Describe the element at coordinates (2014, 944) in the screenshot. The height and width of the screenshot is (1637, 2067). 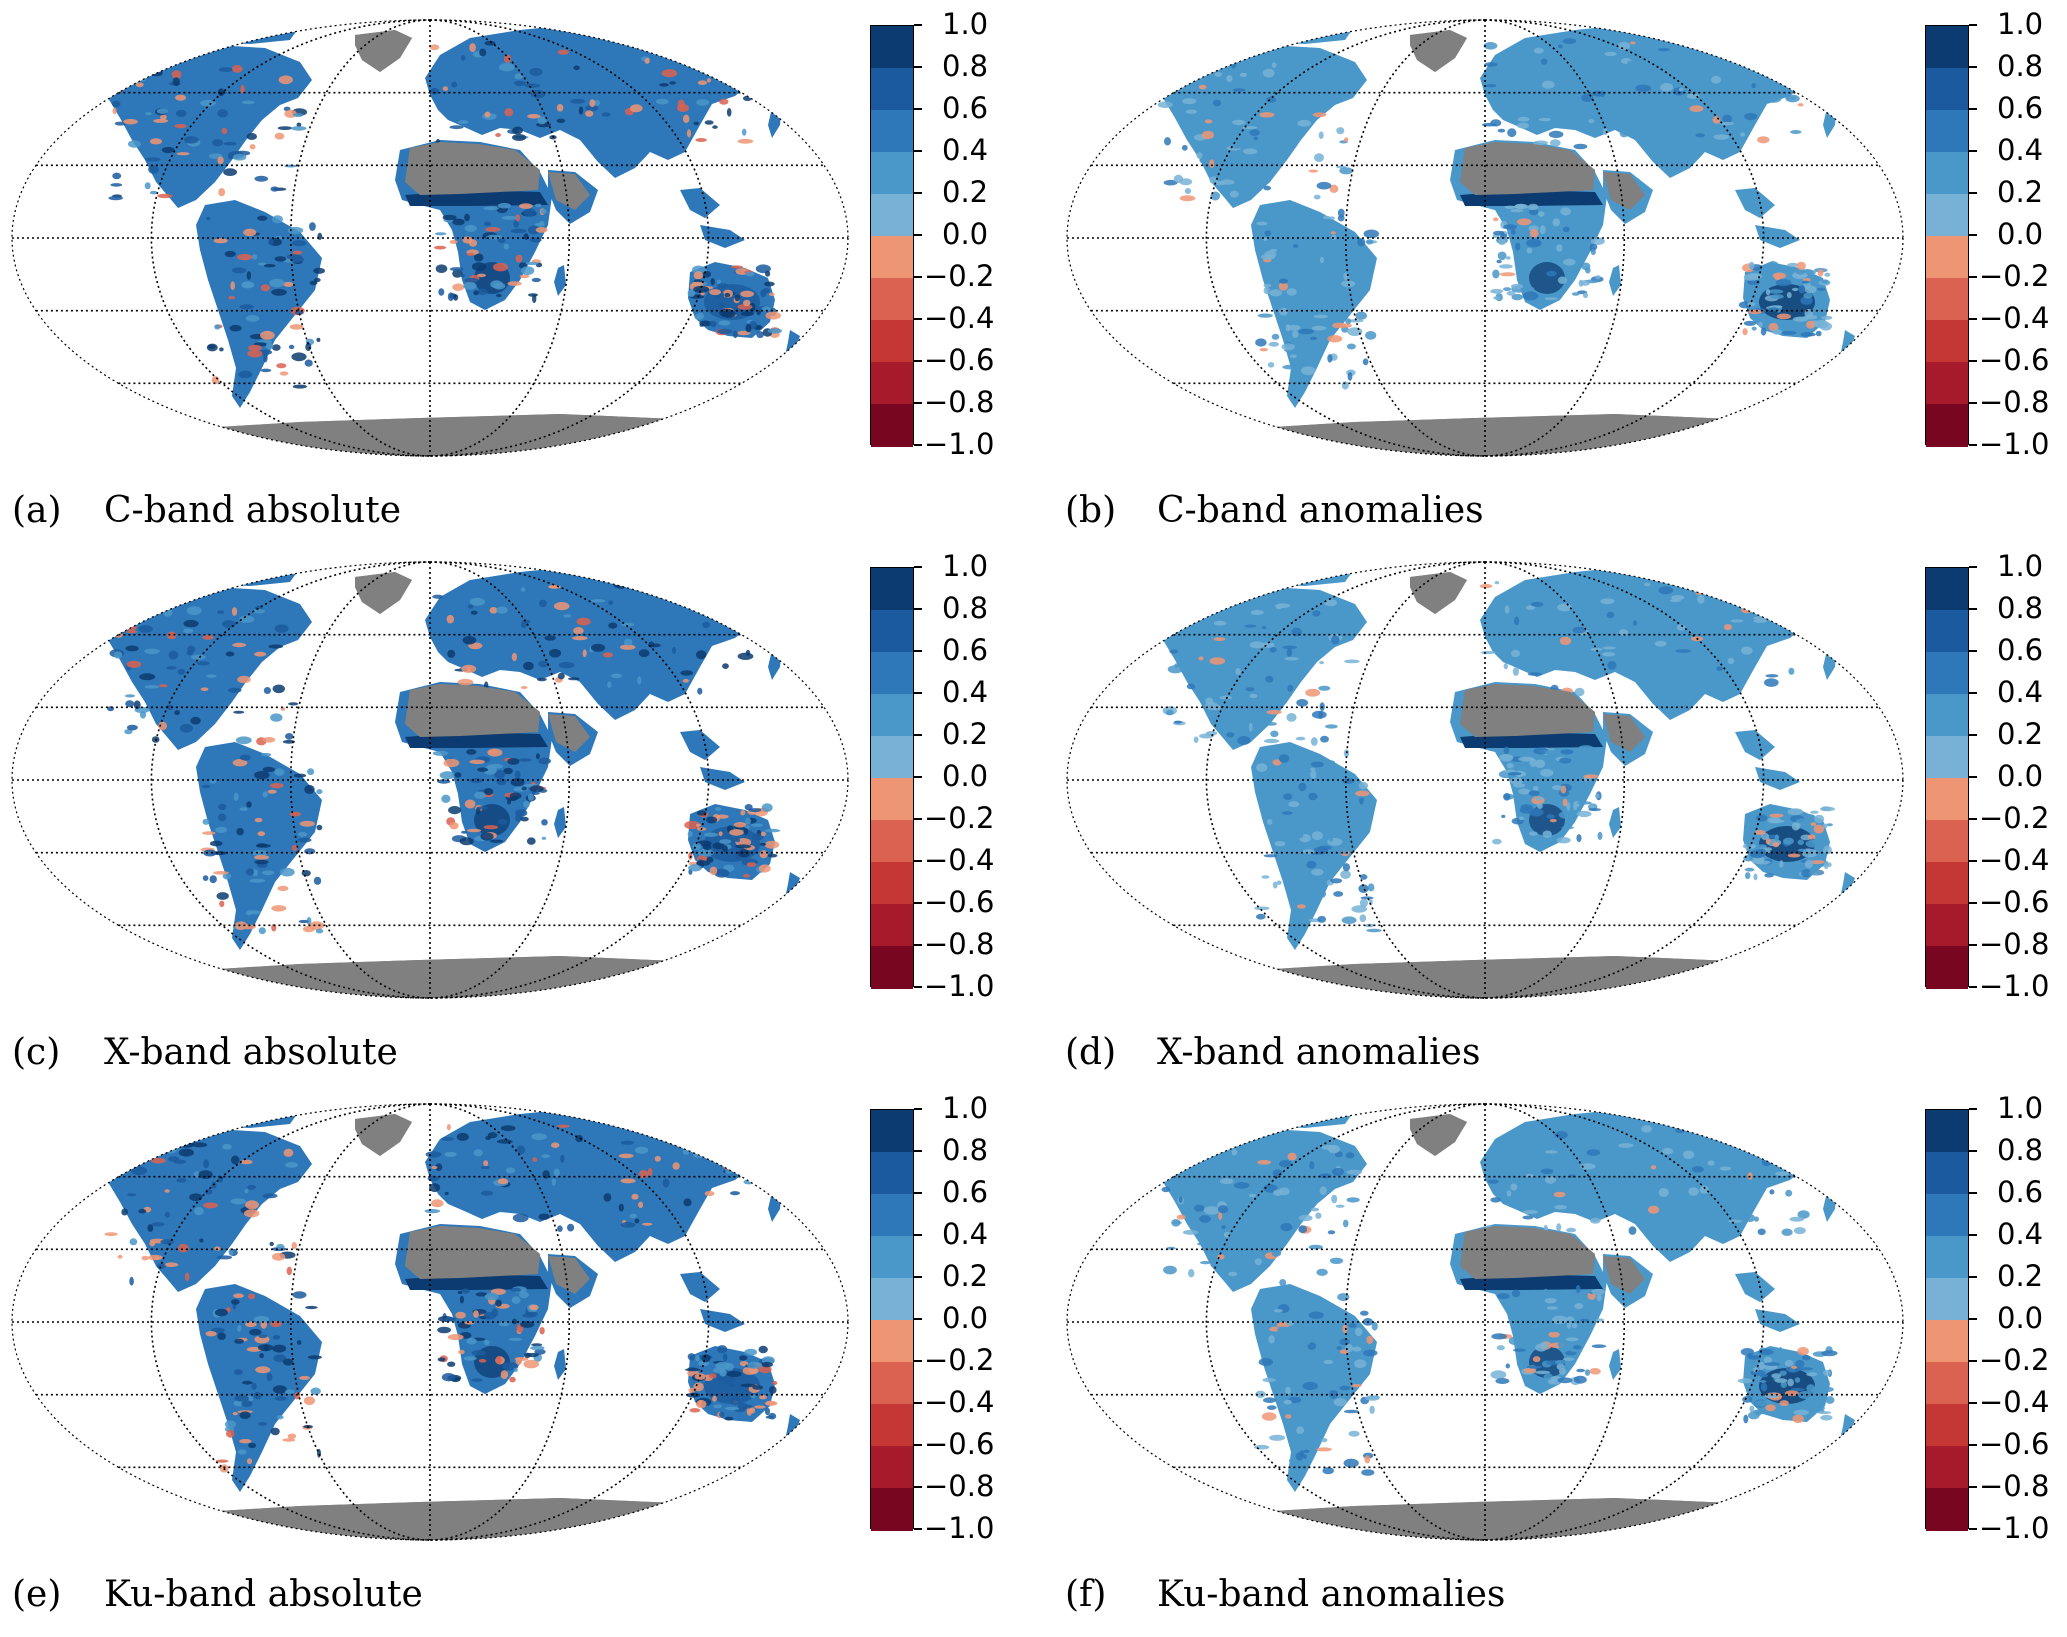
I see `colorbar-tick-label: −0.8` at that location.